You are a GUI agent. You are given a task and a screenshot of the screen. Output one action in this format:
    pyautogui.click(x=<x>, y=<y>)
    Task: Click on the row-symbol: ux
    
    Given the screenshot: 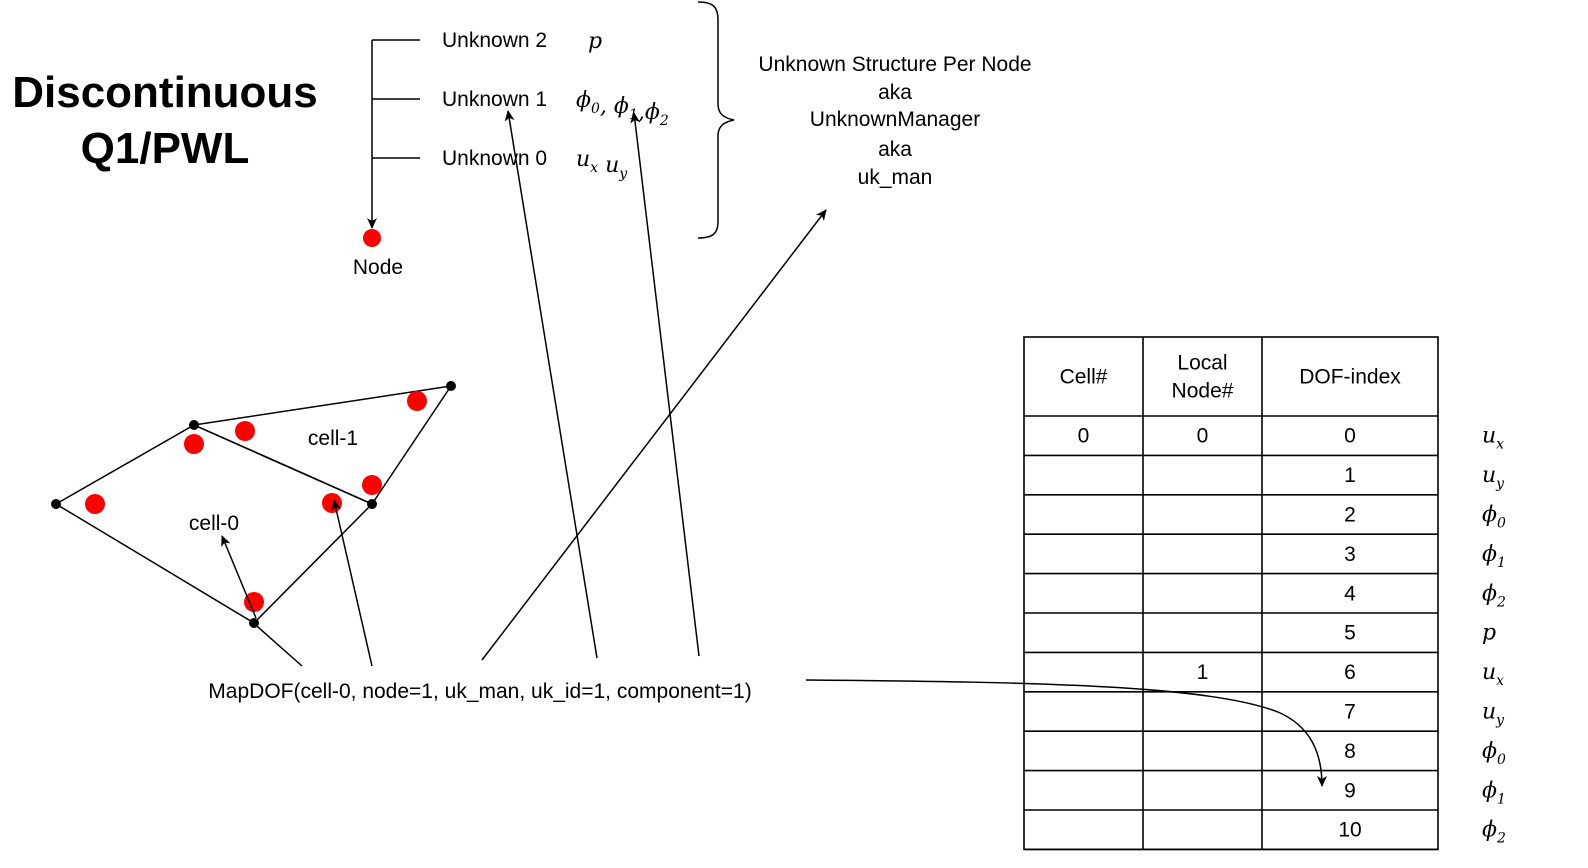 What is the action you would take?
    pyautogui.click(x=1493, y=674)
    